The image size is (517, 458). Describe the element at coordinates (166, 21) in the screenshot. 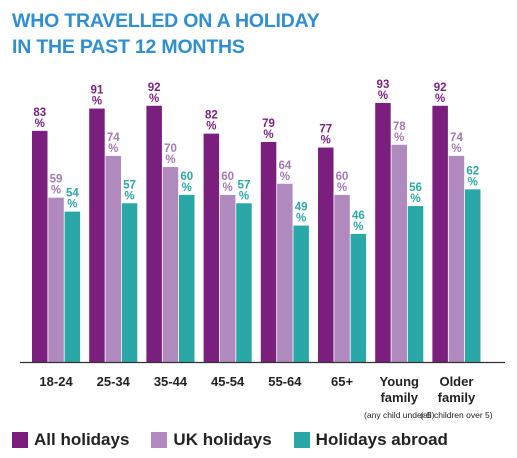

I see `chart-title-line-1: WHO TRAVELLED ON A HOLIDAY` at that location.